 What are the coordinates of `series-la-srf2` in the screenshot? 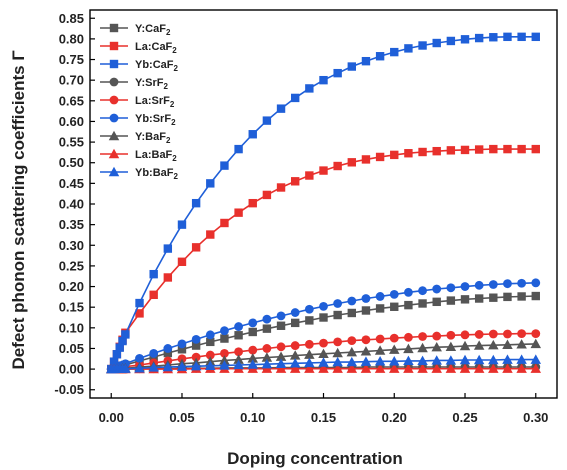 It's located at (323, 351).